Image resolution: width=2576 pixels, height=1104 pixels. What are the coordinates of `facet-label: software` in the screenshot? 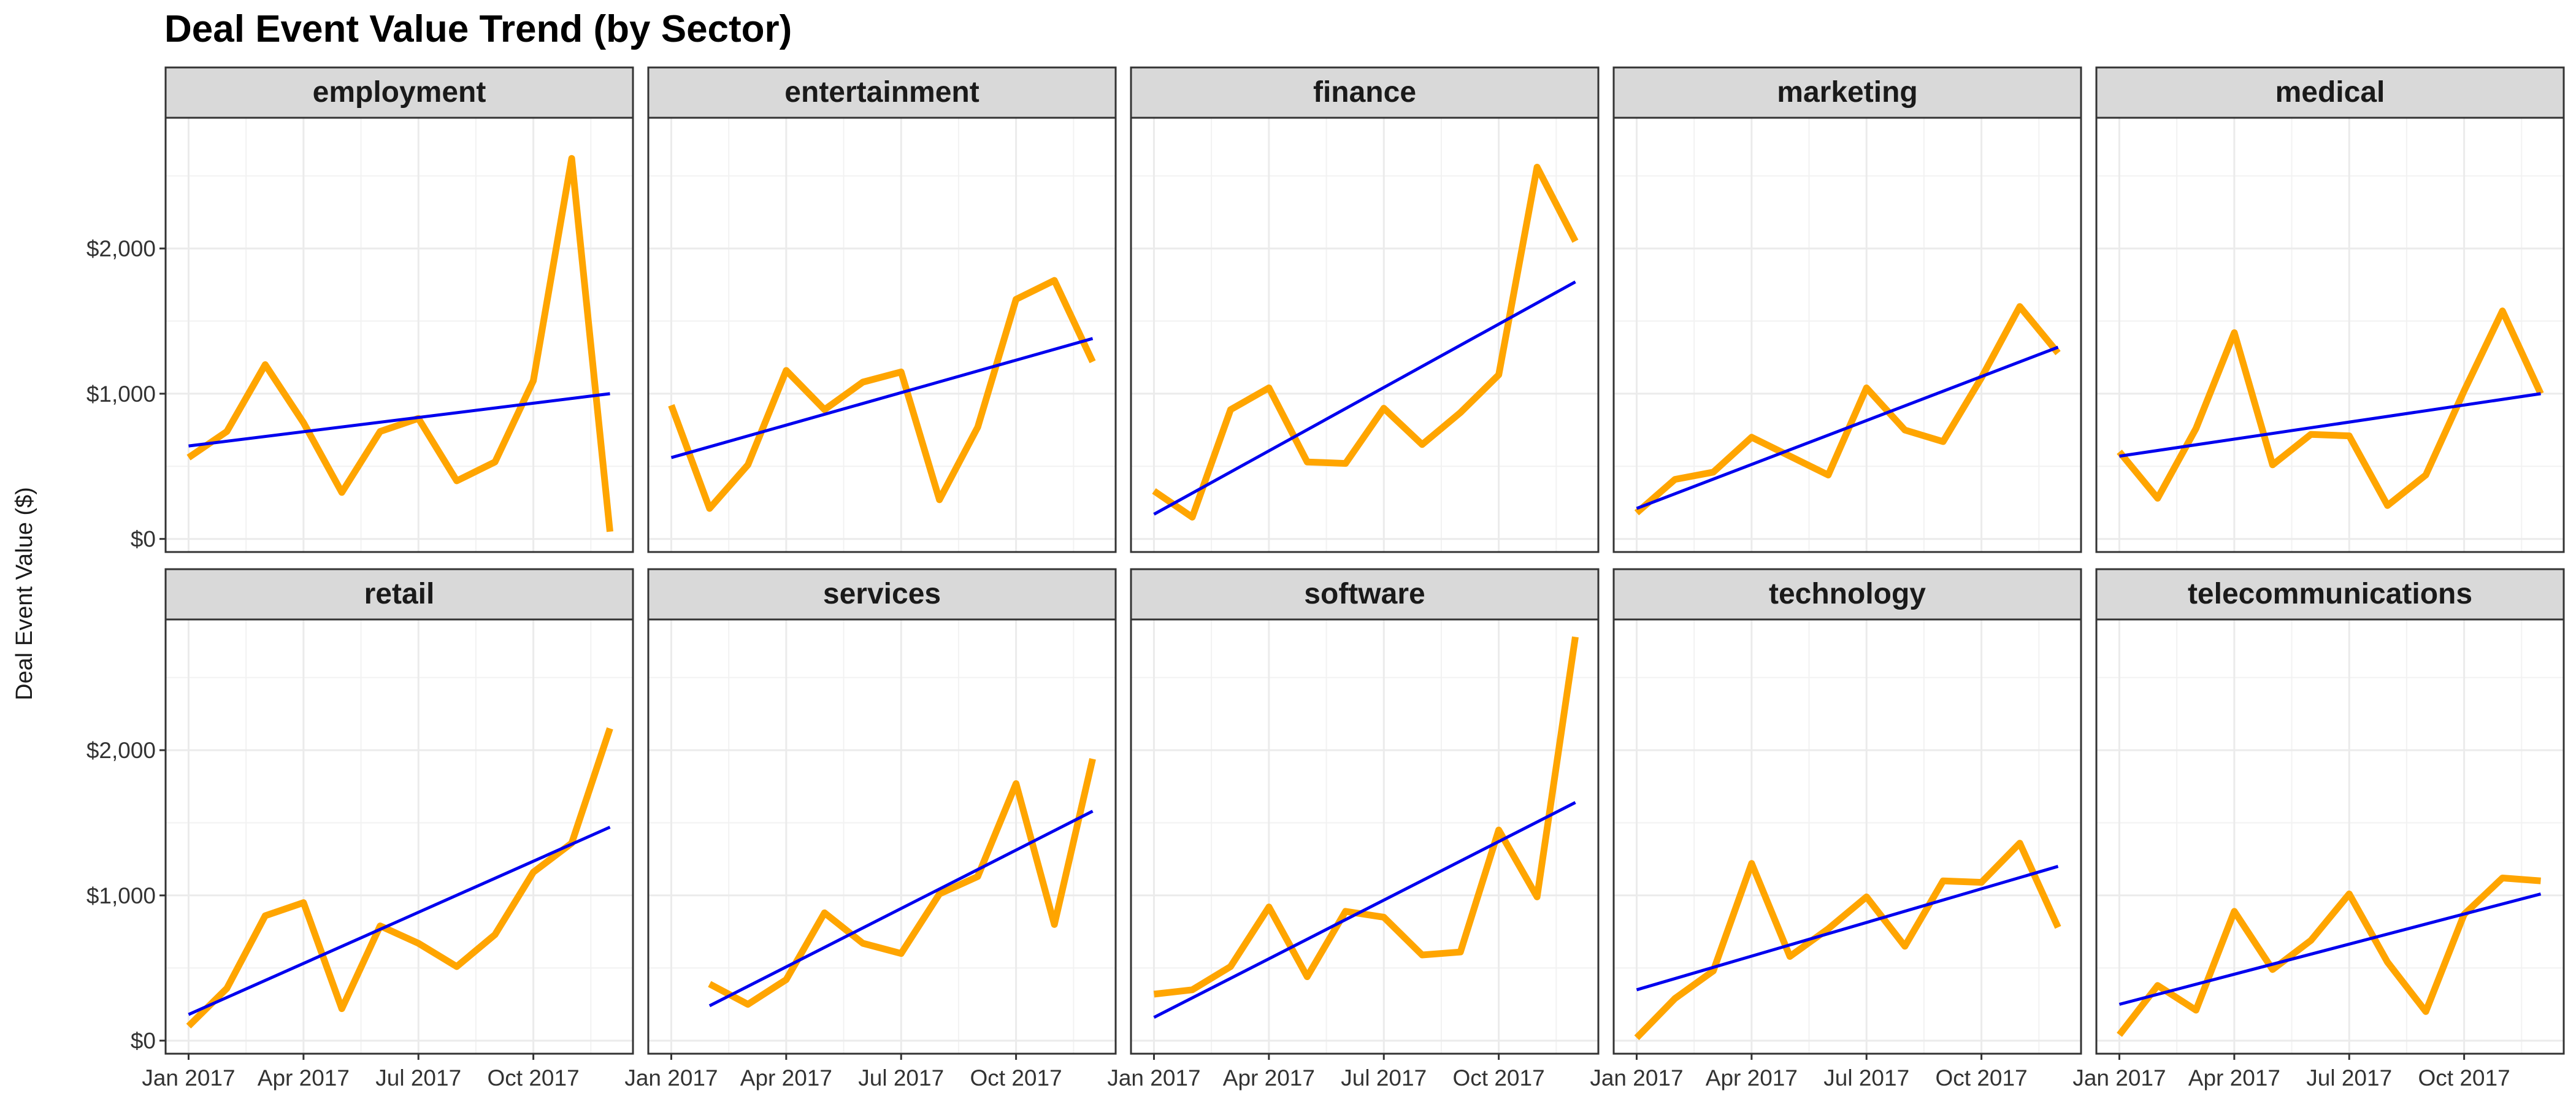 It's located at (1364, 594).